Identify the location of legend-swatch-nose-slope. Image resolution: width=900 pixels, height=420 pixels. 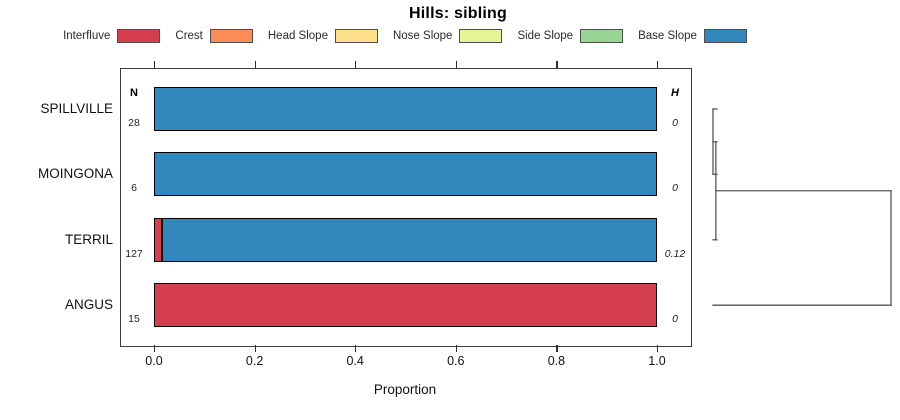
(481, 36).